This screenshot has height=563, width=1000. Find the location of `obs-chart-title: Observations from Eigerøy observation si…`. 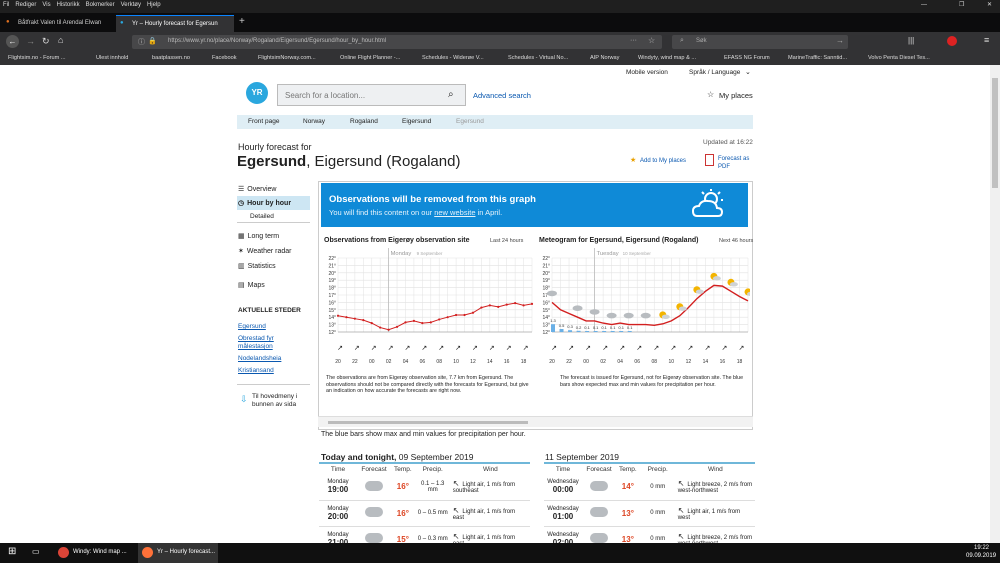

obs-chart-title: Observations from Eigerøy observation si… is located at coordinates (397, 240).